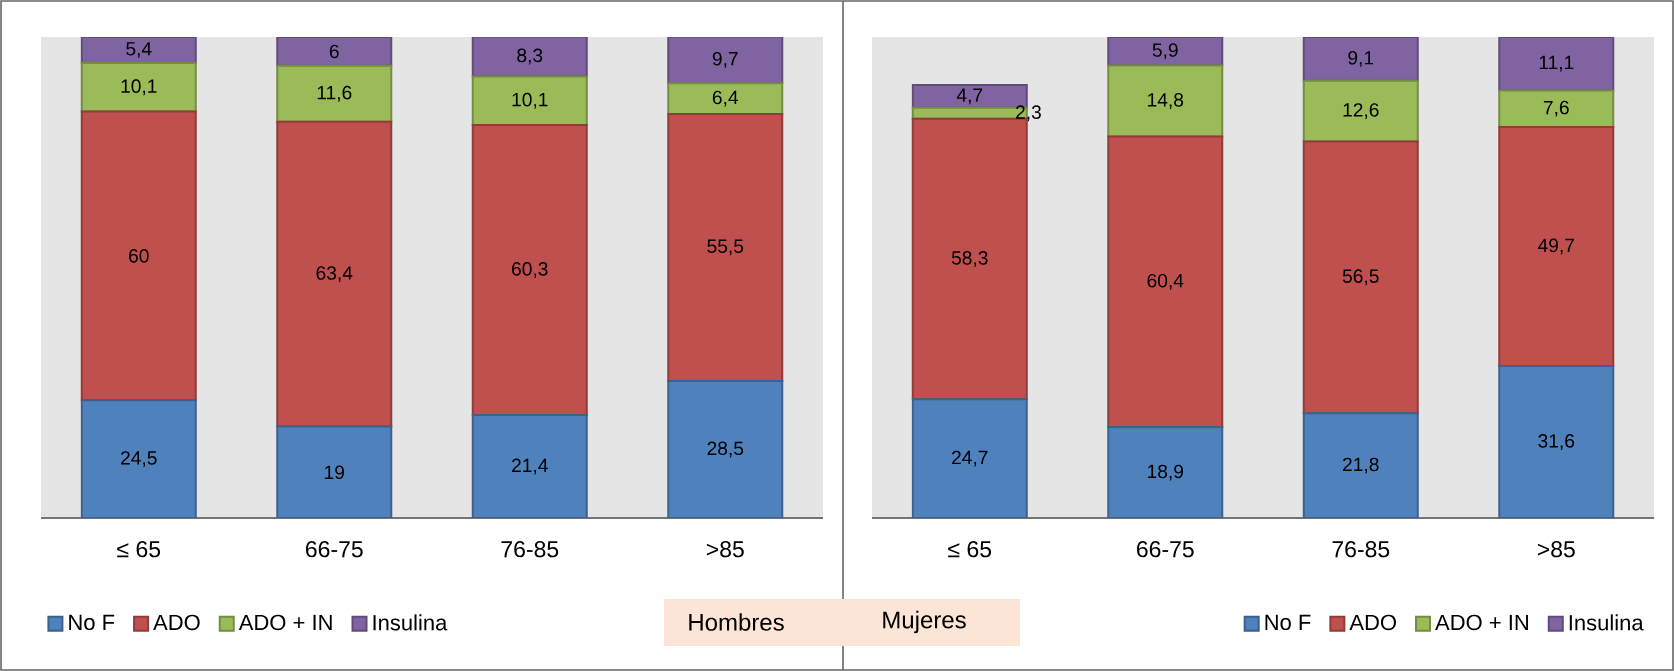 This screenshot has height=671, width=1674. I want to click on data-label: 31,6, so click(1556, 442).